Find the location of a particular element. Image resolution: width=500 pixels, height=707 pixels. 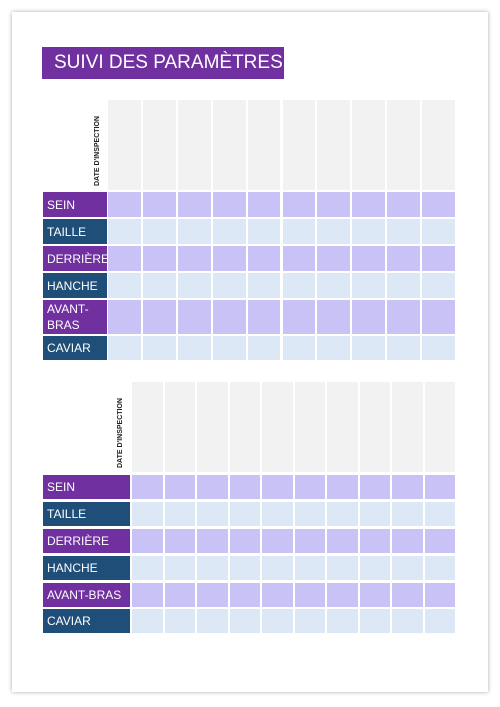

title: SUIVI DES PARAMÈTRES is located at coordinates (163, 63).